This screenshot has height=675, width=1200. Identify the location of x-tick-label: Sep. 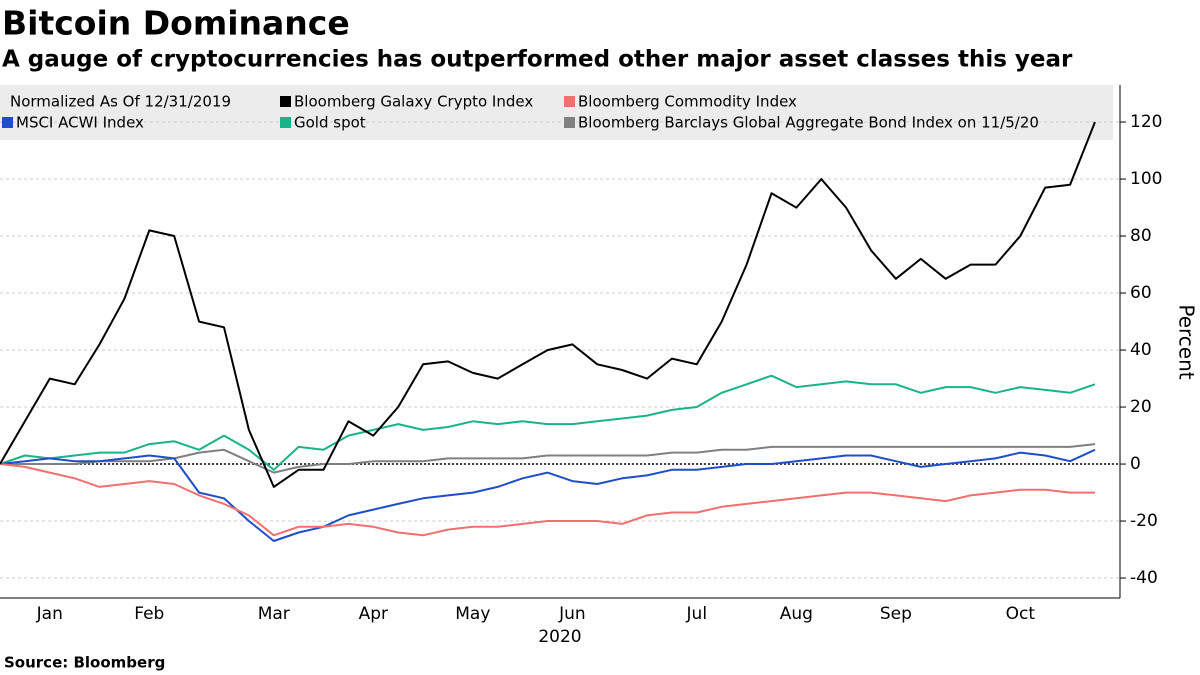
(896, 614).